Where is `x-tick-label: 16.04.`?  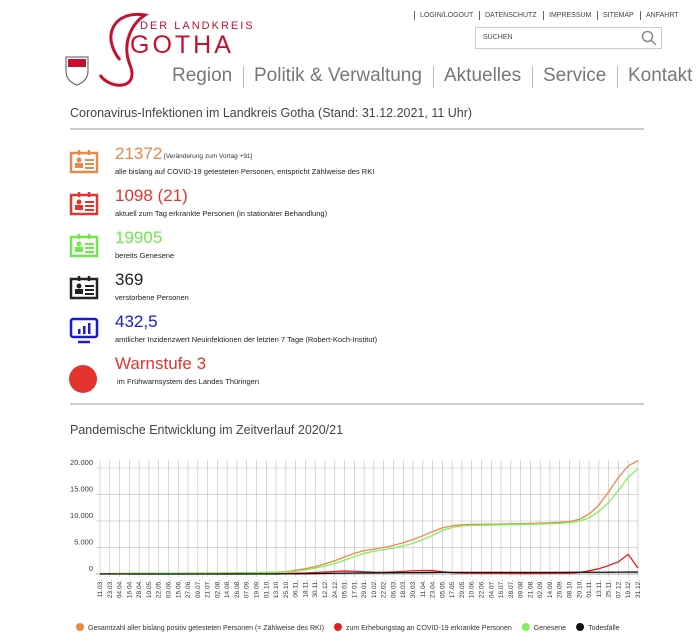
x-tick-label: 16.04. is located at coordinates (129, 589).